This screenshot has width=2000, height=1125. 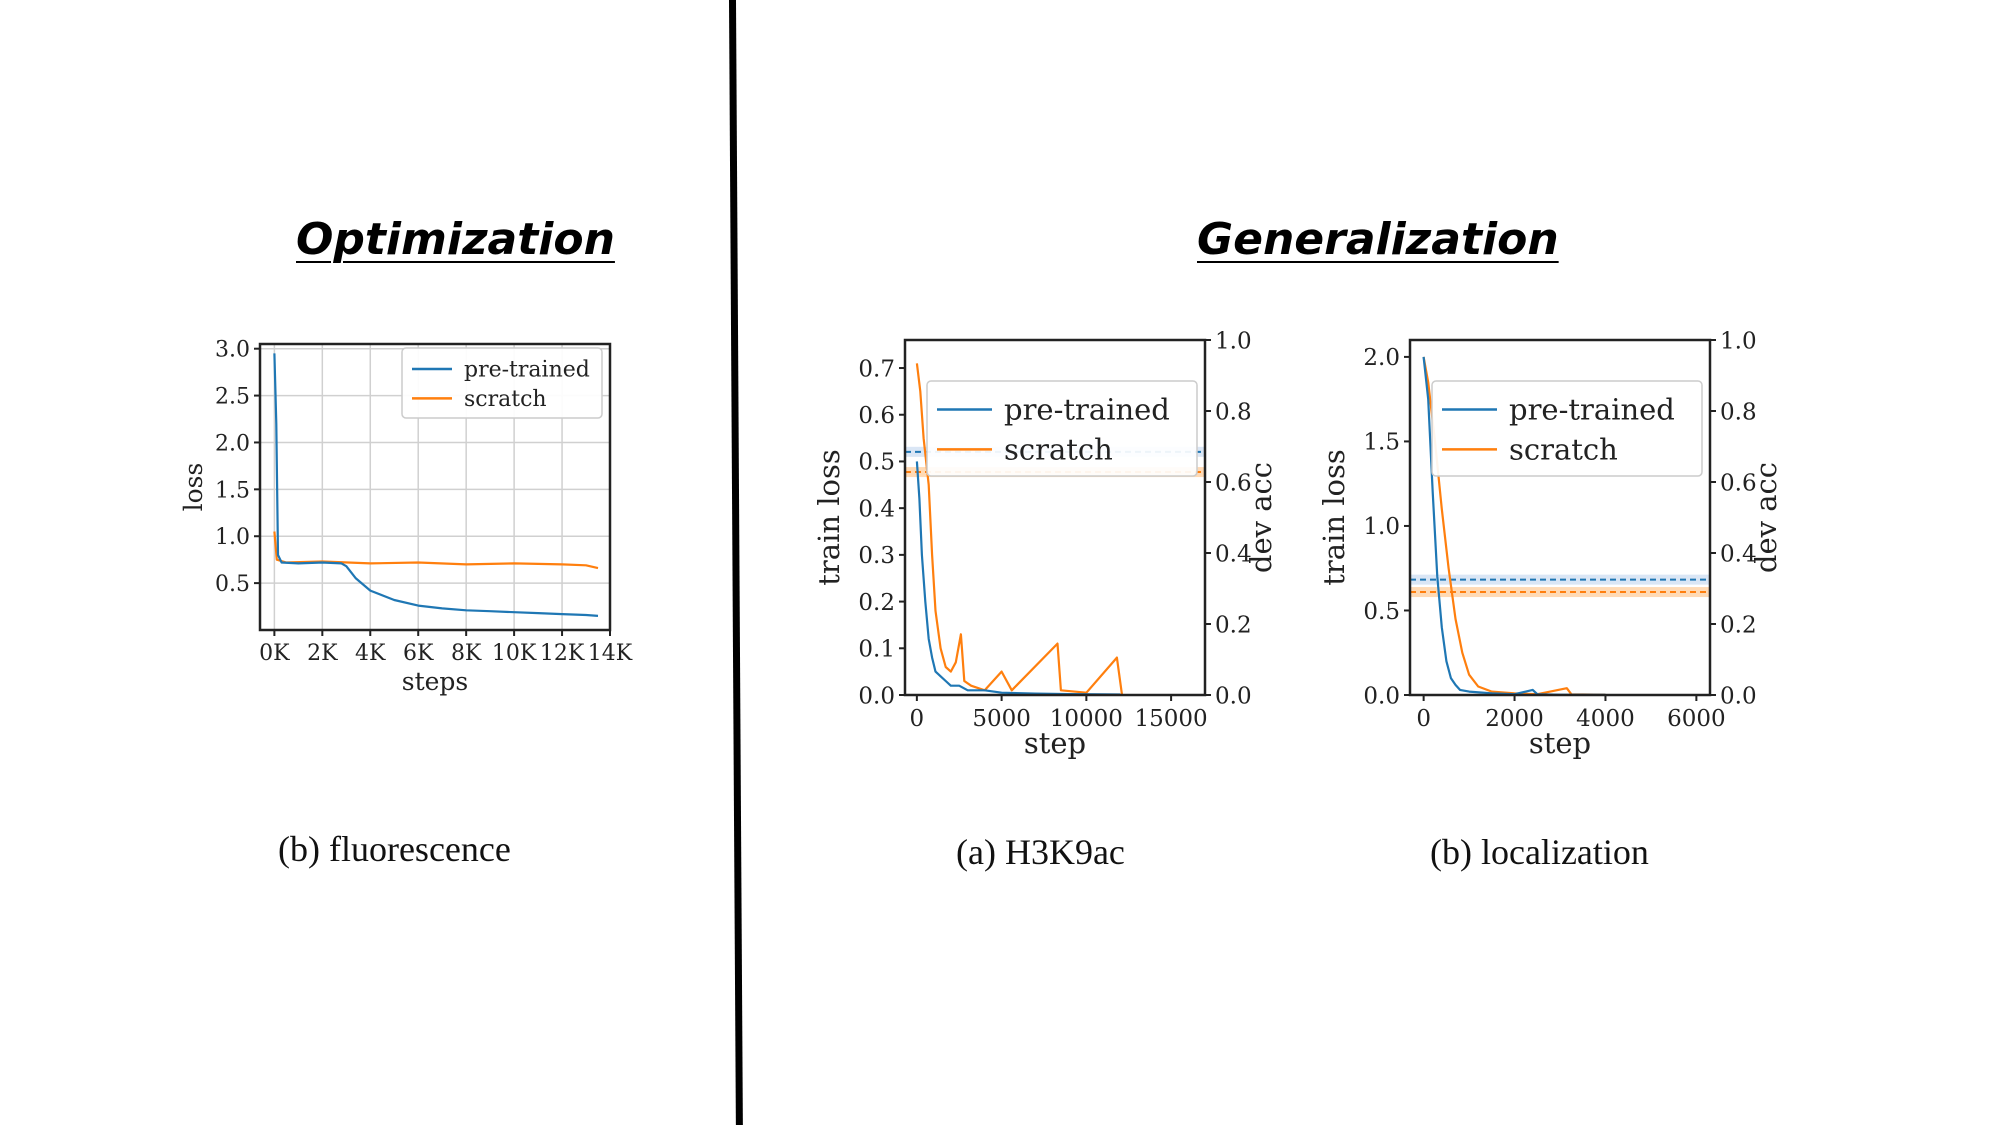 What do you see at coordinates (514, 653) in the screenshot?
I see `x-tick-label: 10K` at bounding box center [514, 653].